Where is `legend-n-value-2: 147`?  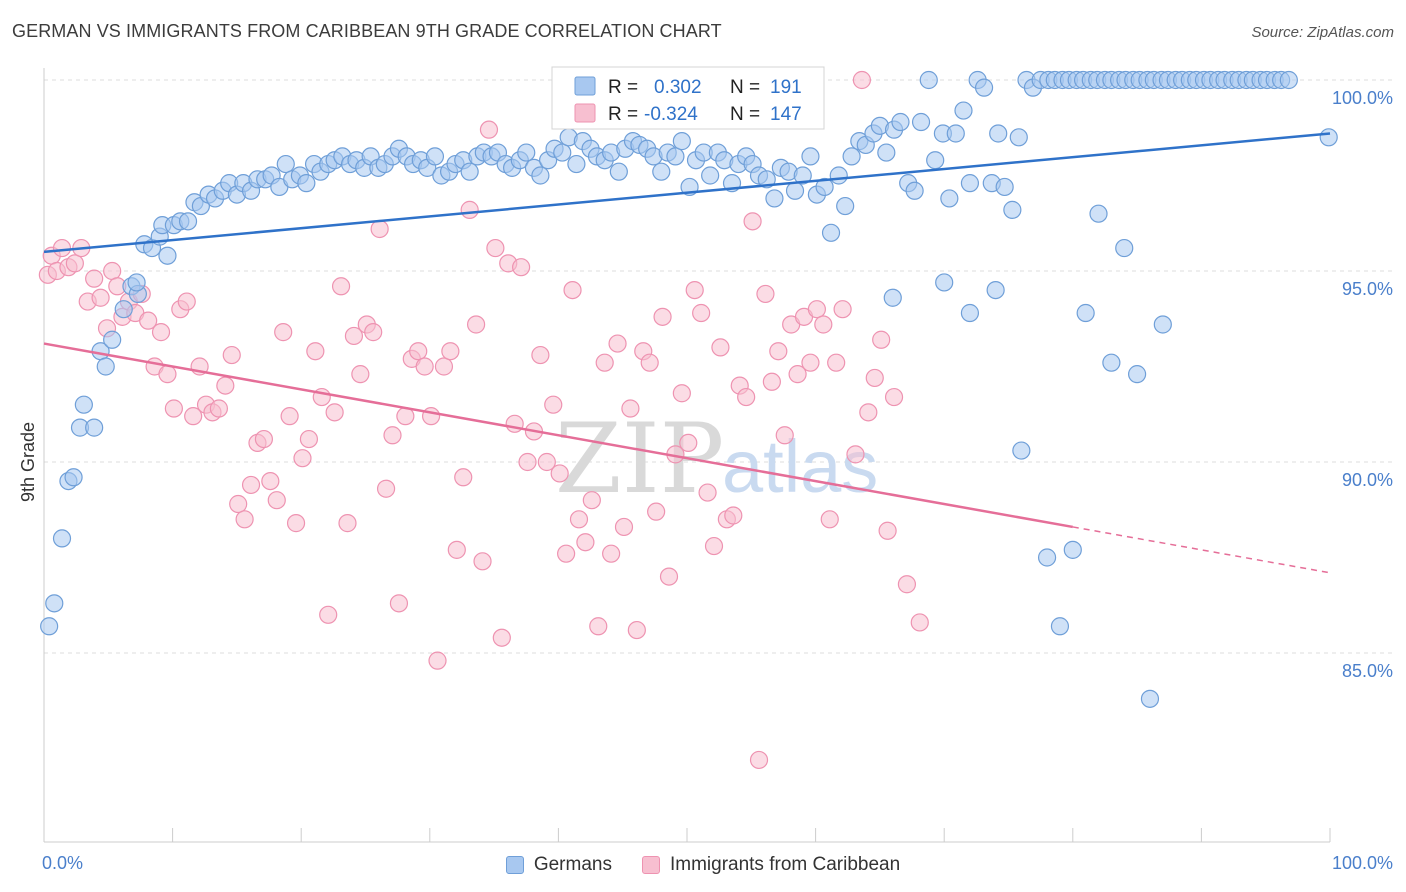
legend-n-value-2: 147 is located at coordinates (786, 114).